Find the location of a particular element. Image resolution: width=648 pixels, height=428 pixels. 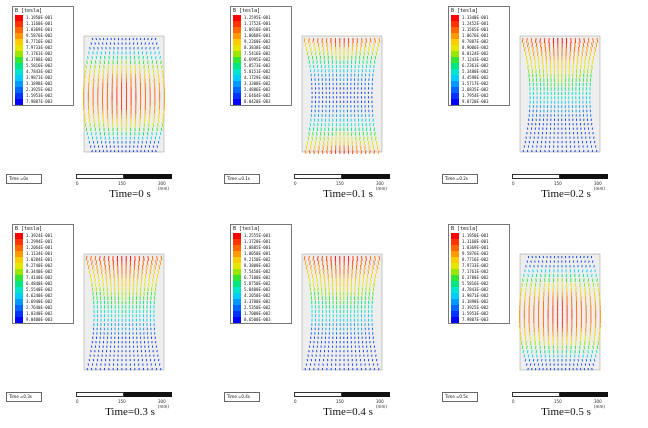

legend-value: 7.9807E-003 is located at coordinates (39, 102).